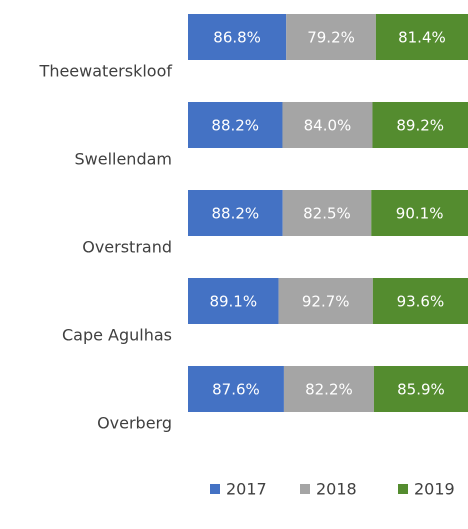 The height and width of the screenshot is (529, 468). What do you see at coordinates (127, 247) in the screenshot?
I see `category-label: Overstrand` at bounding box center [127, 247].